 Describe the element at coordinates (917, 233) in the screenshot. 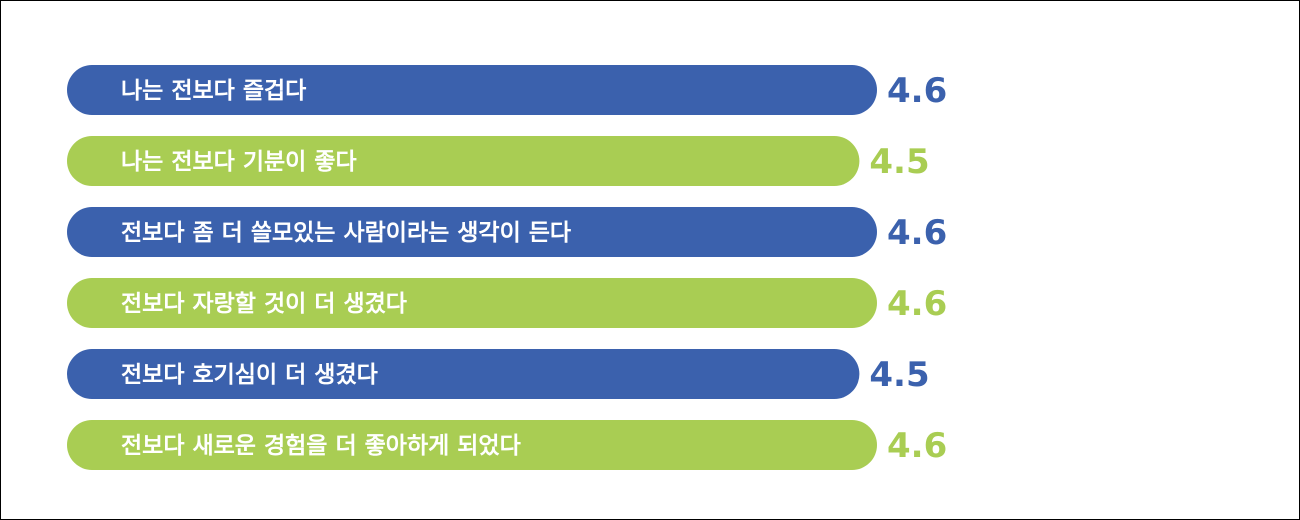

I see `value-label-3: 4.6` at that location.